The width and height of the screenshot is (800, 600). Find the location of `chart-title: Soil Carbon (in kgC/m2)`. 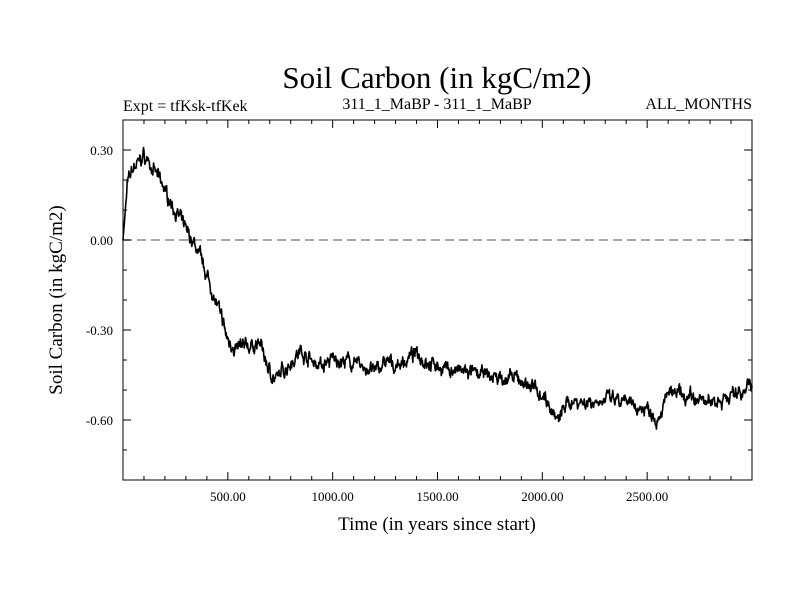

chart-title: Soil Carbon (in kgC/m2) is located at coordinates (436, 77).